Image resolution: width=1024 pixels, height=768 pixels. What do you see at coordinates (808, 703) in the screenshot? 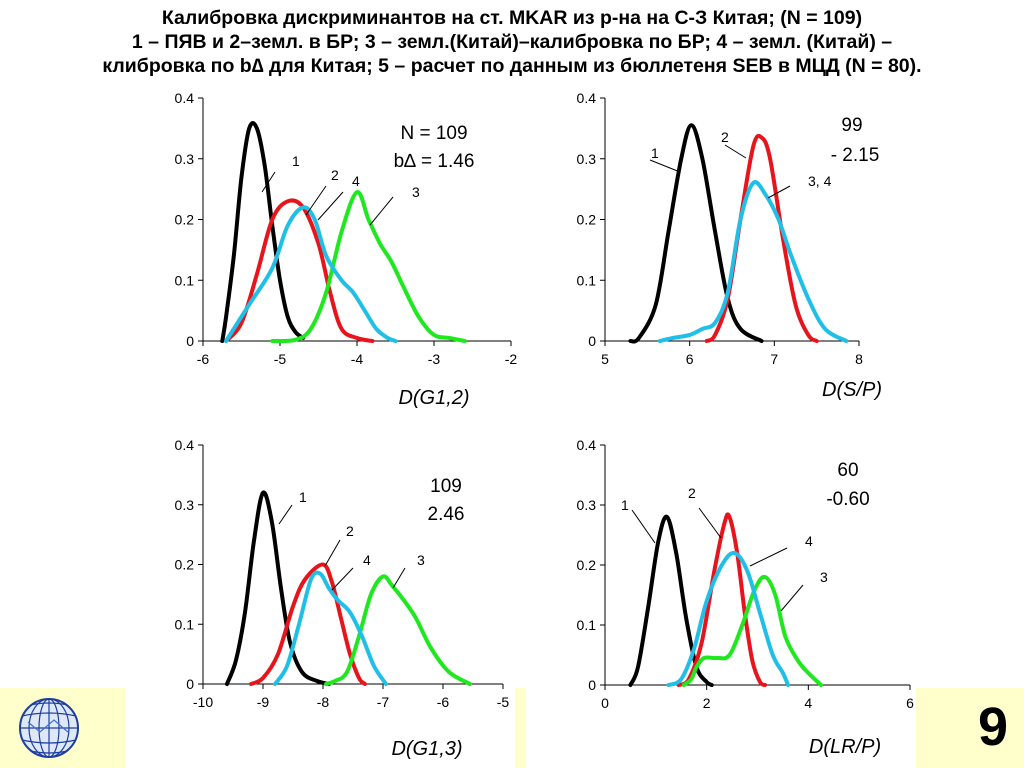
I see `x-tick-label: 4` at bounding box center [808, 703].